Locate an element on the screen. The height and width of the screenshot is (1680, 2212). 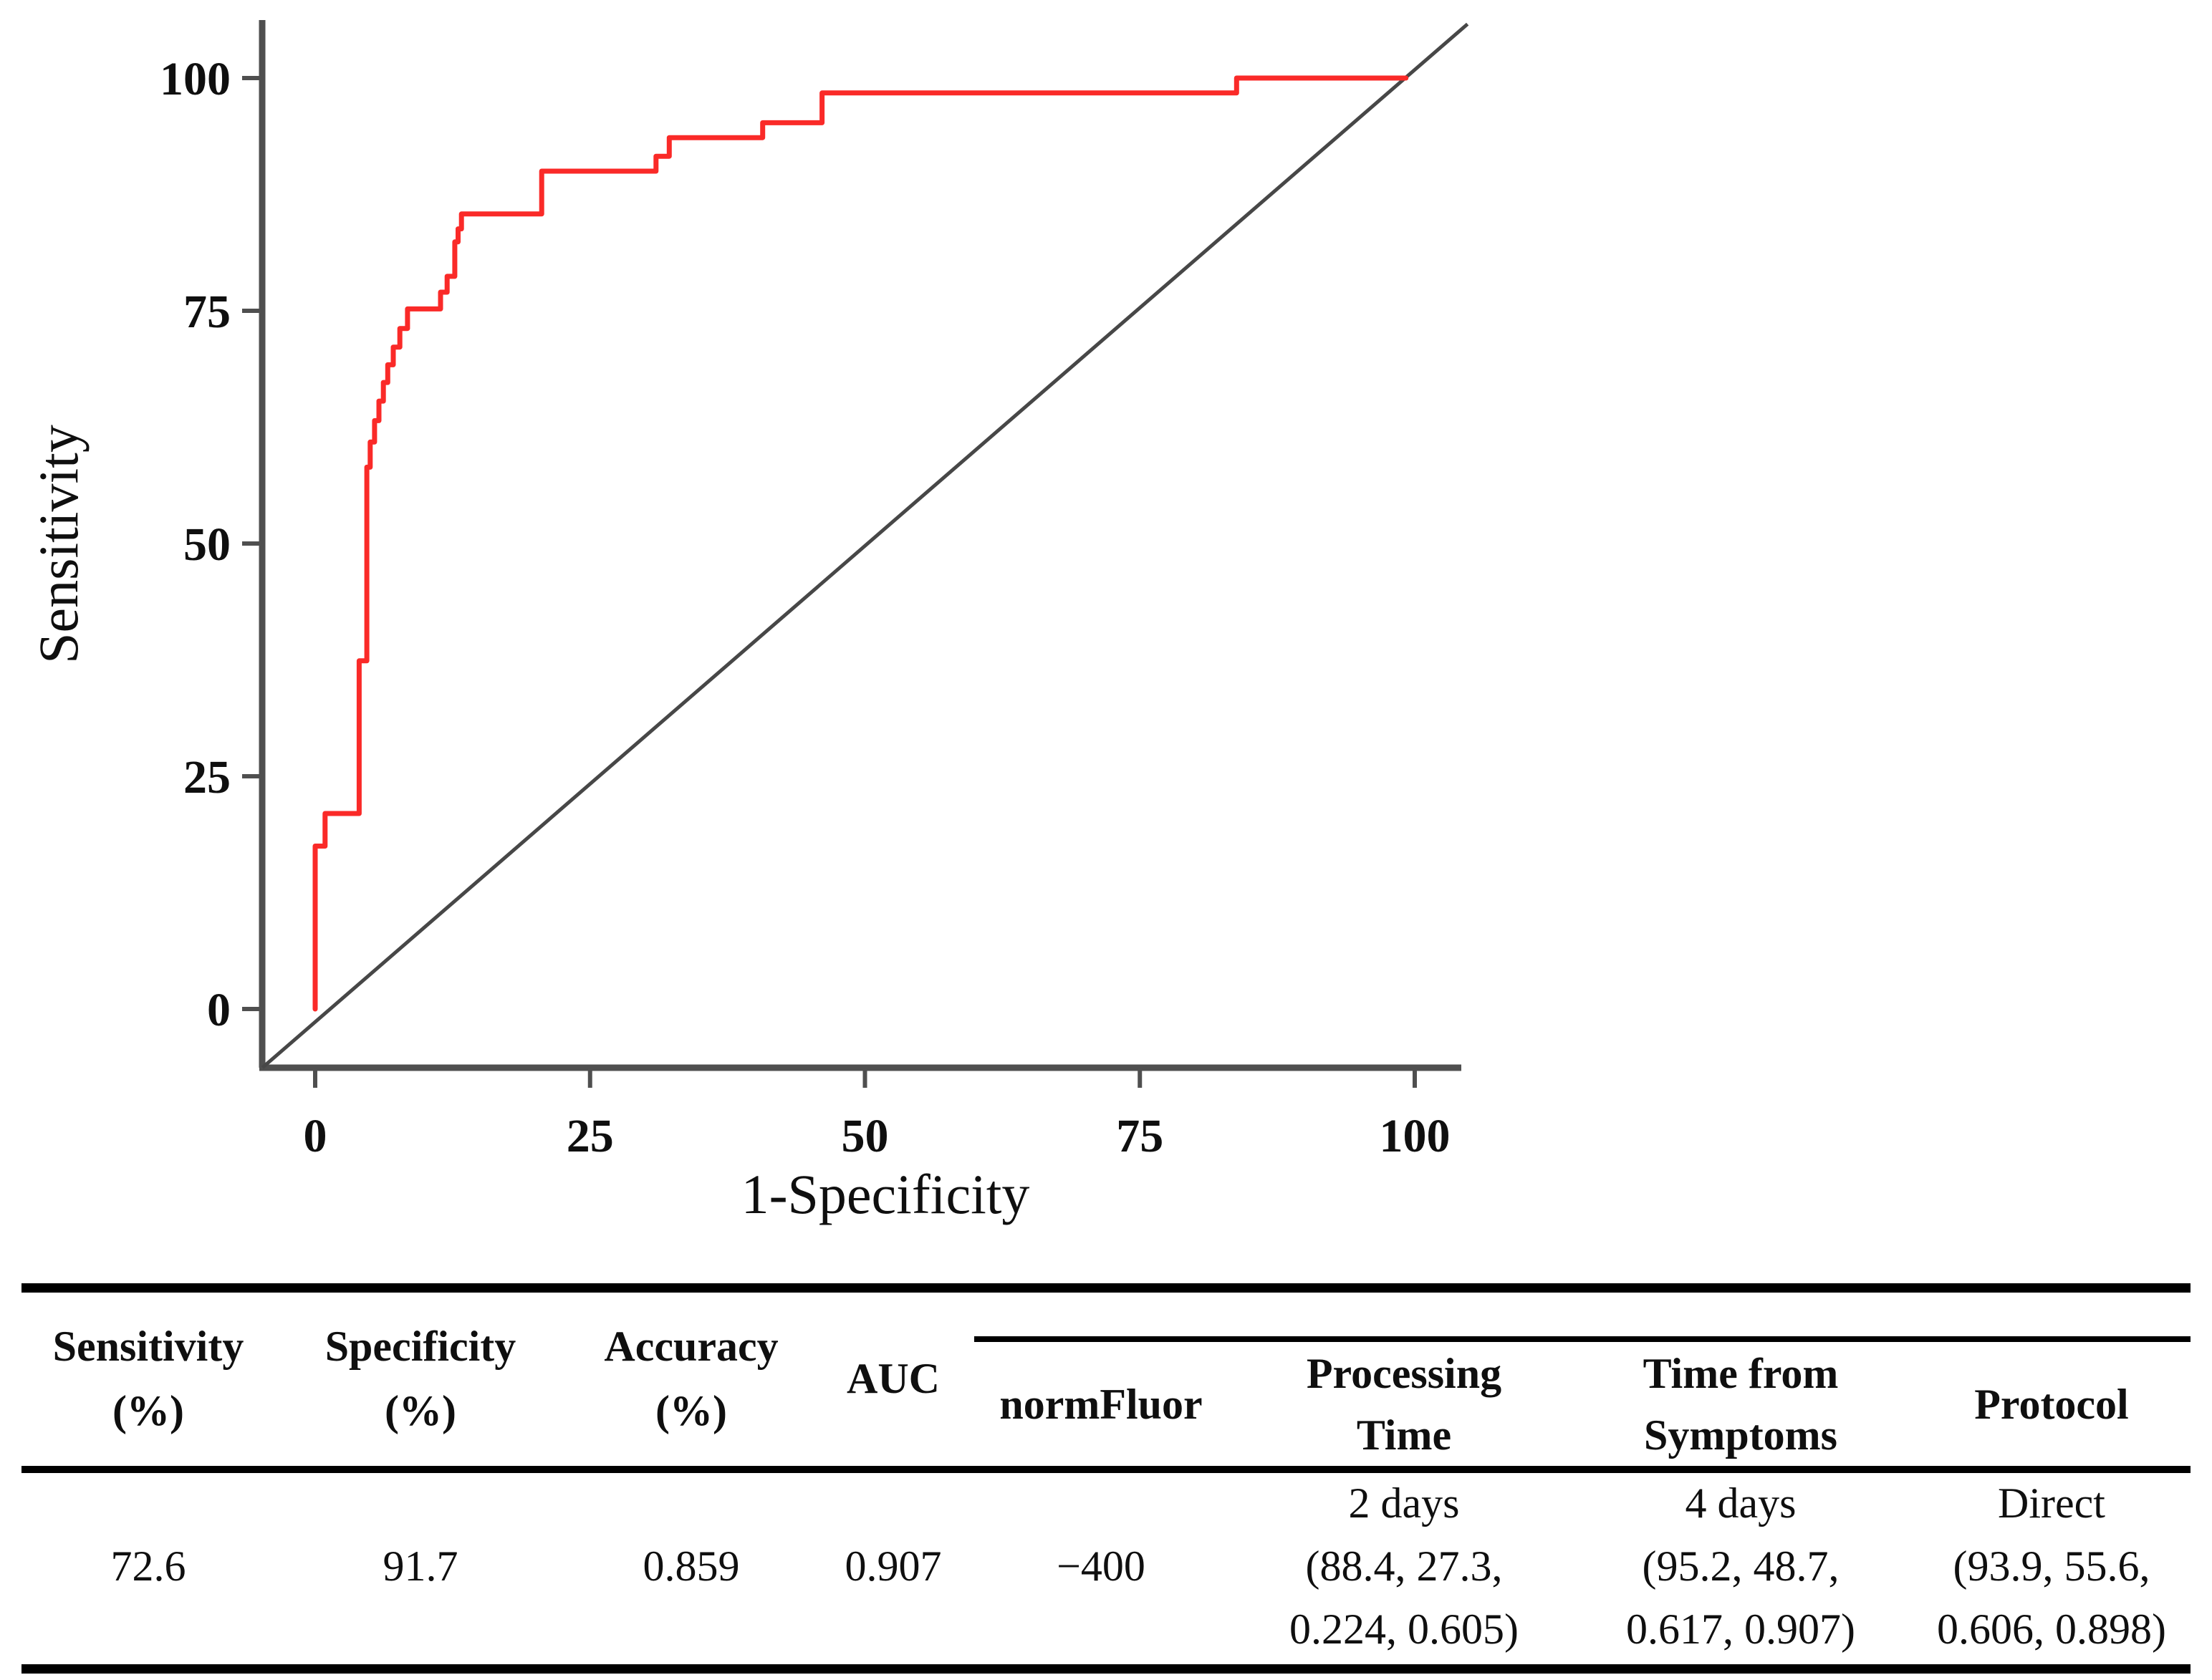
cell-normfluor: −400 is located at coordinates (1101, 1566).